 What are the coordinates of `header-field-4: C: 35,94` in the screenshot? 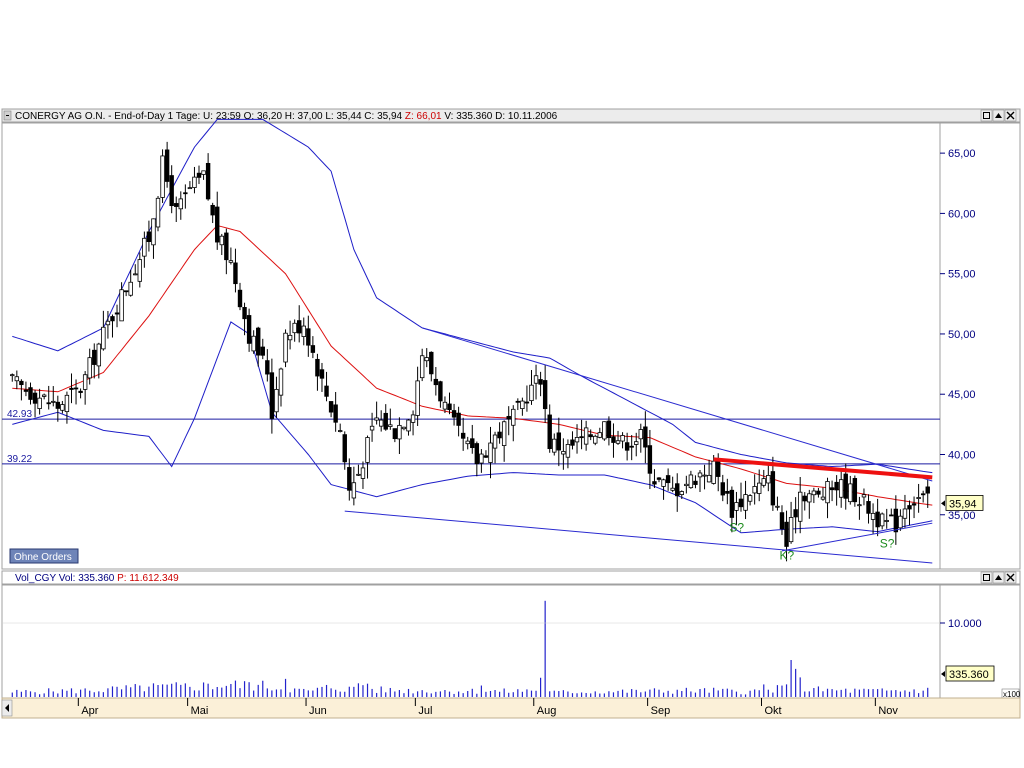 It's located at (384, 116).